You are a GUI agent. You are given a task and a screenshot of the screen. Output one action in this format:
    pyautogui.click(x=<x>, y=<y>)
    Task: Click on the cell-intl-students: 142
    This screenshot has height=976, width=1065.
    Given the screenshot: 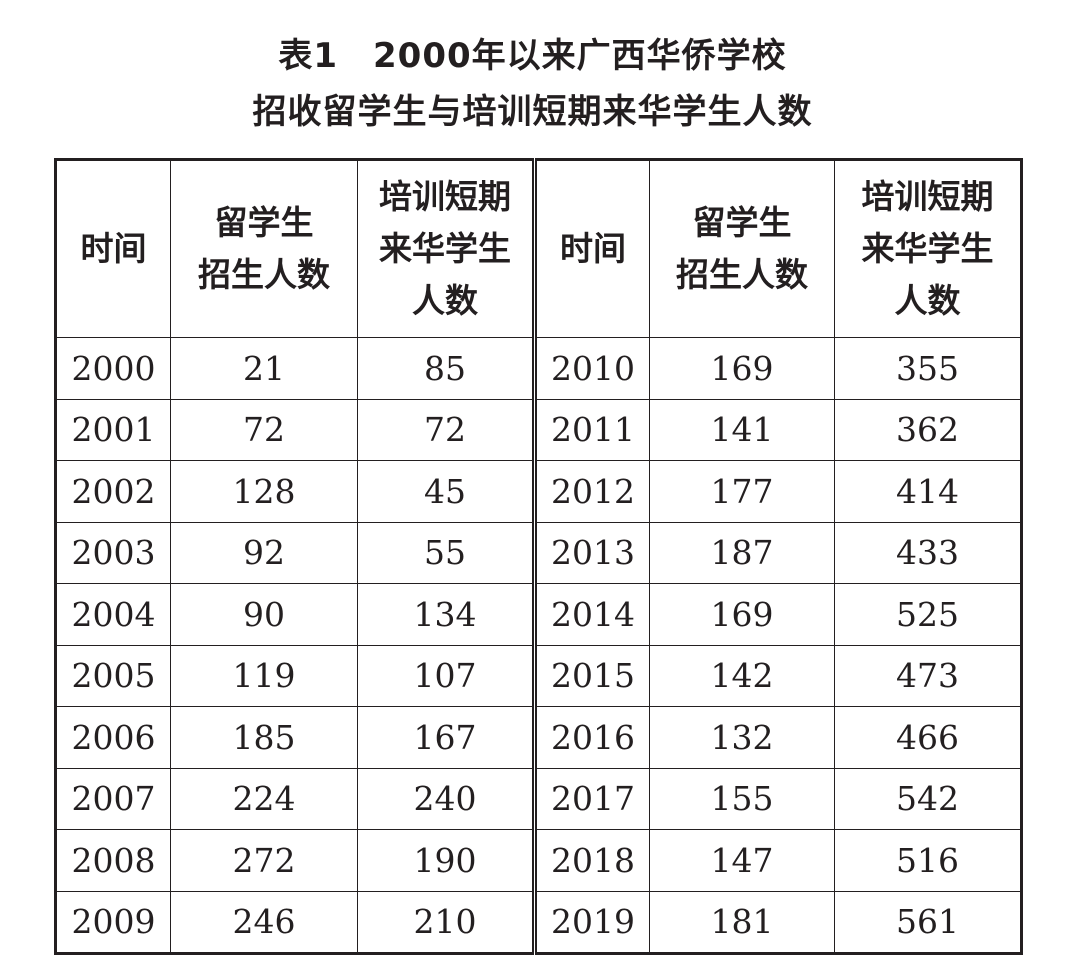 What is the action you would take?
    pyautogui.click(x=742, y=675)
    